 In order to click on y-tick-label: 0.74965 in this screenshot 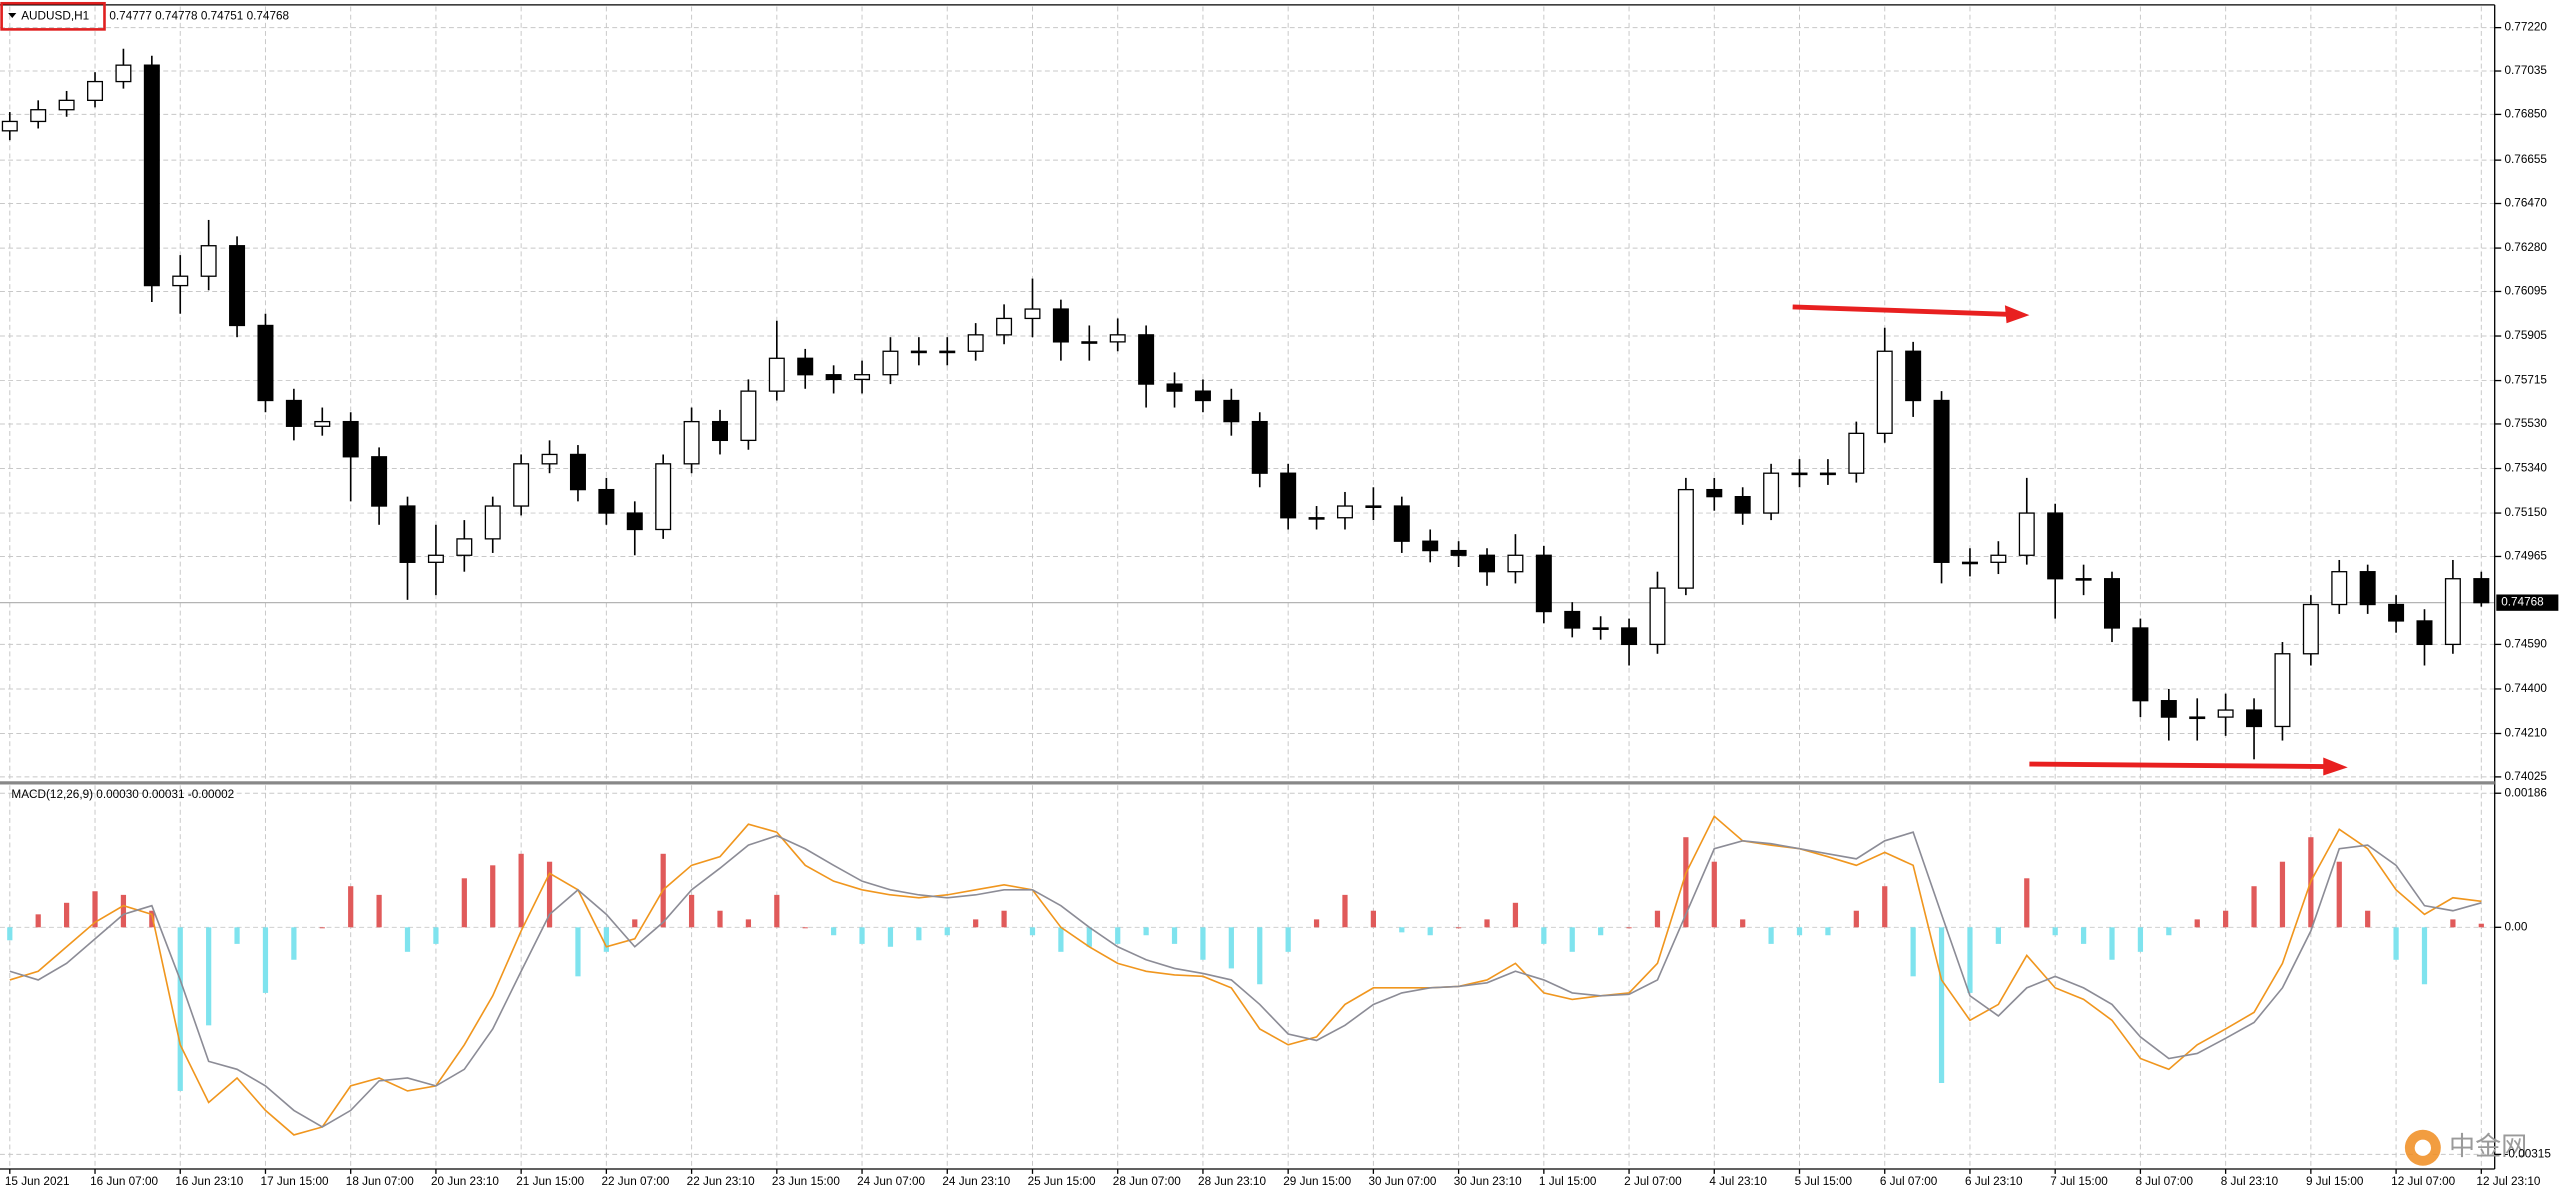, I will do `click(2525, 556)`.